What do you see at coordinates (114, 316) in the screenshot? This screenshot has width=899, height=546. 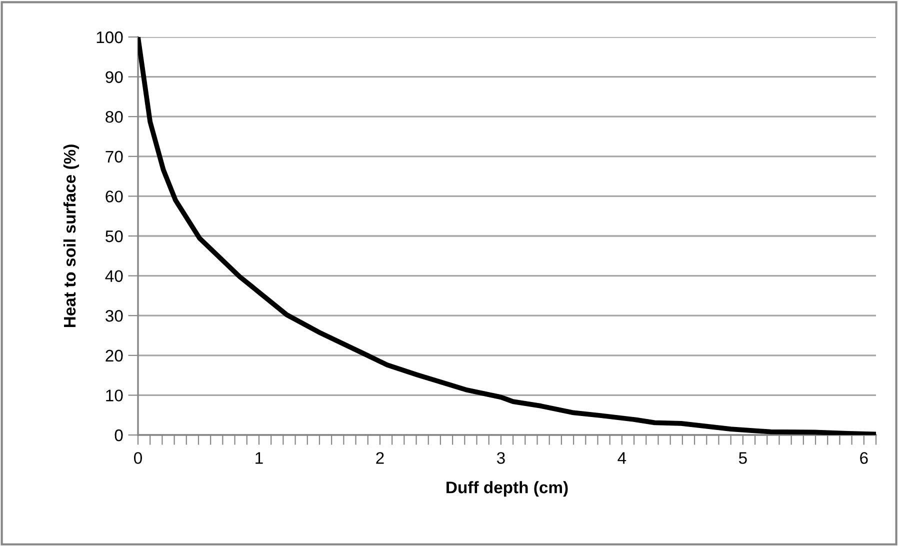 I see `y-tick-label: 30` at bounding box center [114, 316].